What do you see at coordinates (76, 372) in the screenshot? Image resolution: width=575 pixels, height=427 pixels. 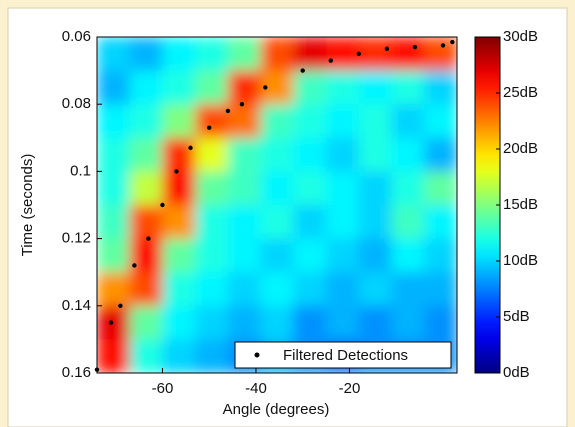 I see `y-tick-label: 0.16` at bounding box center [76, 372].